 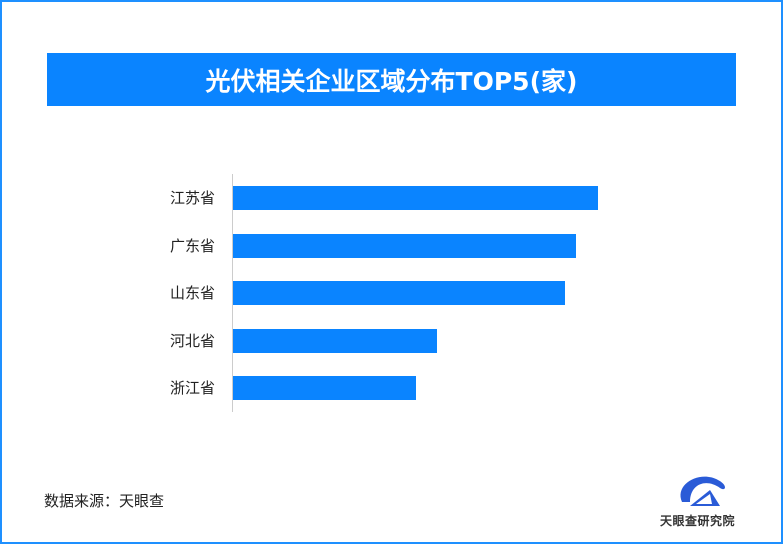 What do you see at coordinates (192, 388) in the screenshot?
I see `category-label: 浙江省` at bounding box center [192, 388].